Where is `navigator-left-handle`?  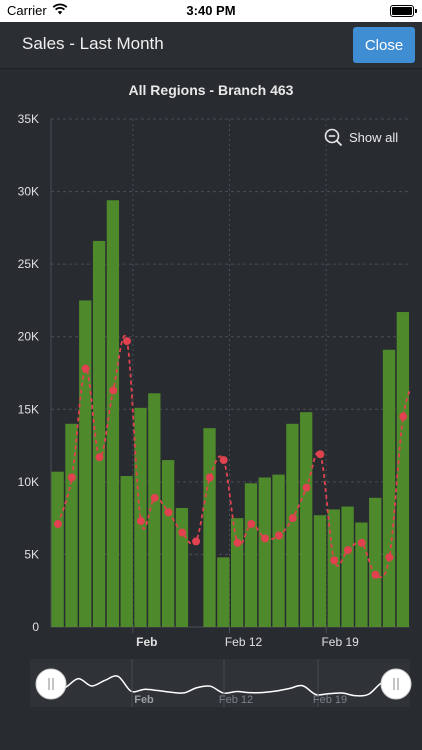 navigator-left-handle is located at coordinates (51, 684).